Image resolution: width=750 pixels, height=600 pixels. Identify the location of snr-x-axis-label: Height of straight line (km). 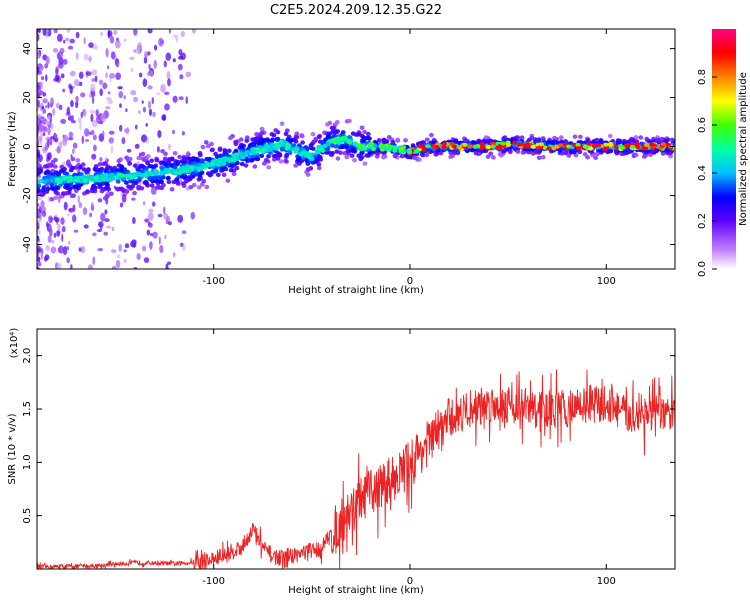
(356, 590).